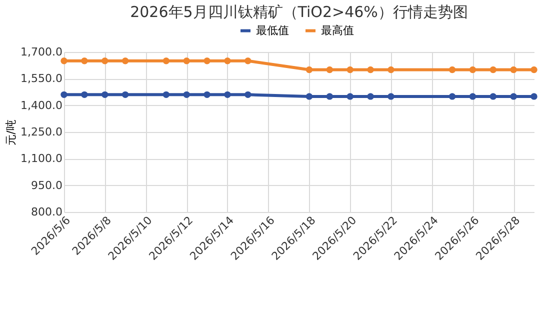 The width and height of the screenshot is (553, 324). What do you see at coordinates (41, 52) in the screenshot?
I see `y-tick-label: 1,700.0` at bounding box center [41, 52].